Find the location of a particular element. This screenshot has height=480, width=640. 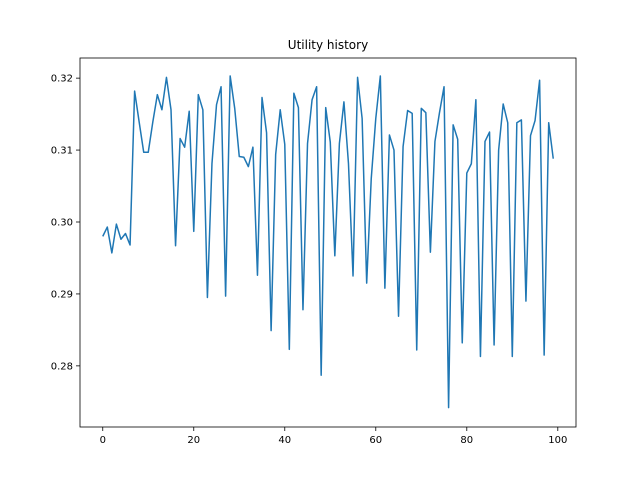

y-tick-label: 0.30 is located at coordinates (62, 223).